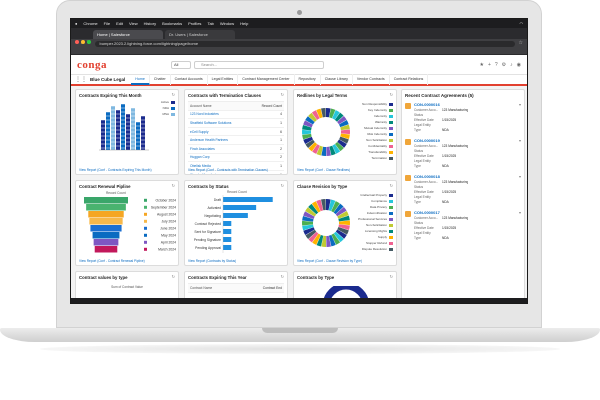  Describe the element at coordinates (371, 79) in the screenshot. I see `nav-tab-vendor-contracts: Vendor Contracts` at that location.